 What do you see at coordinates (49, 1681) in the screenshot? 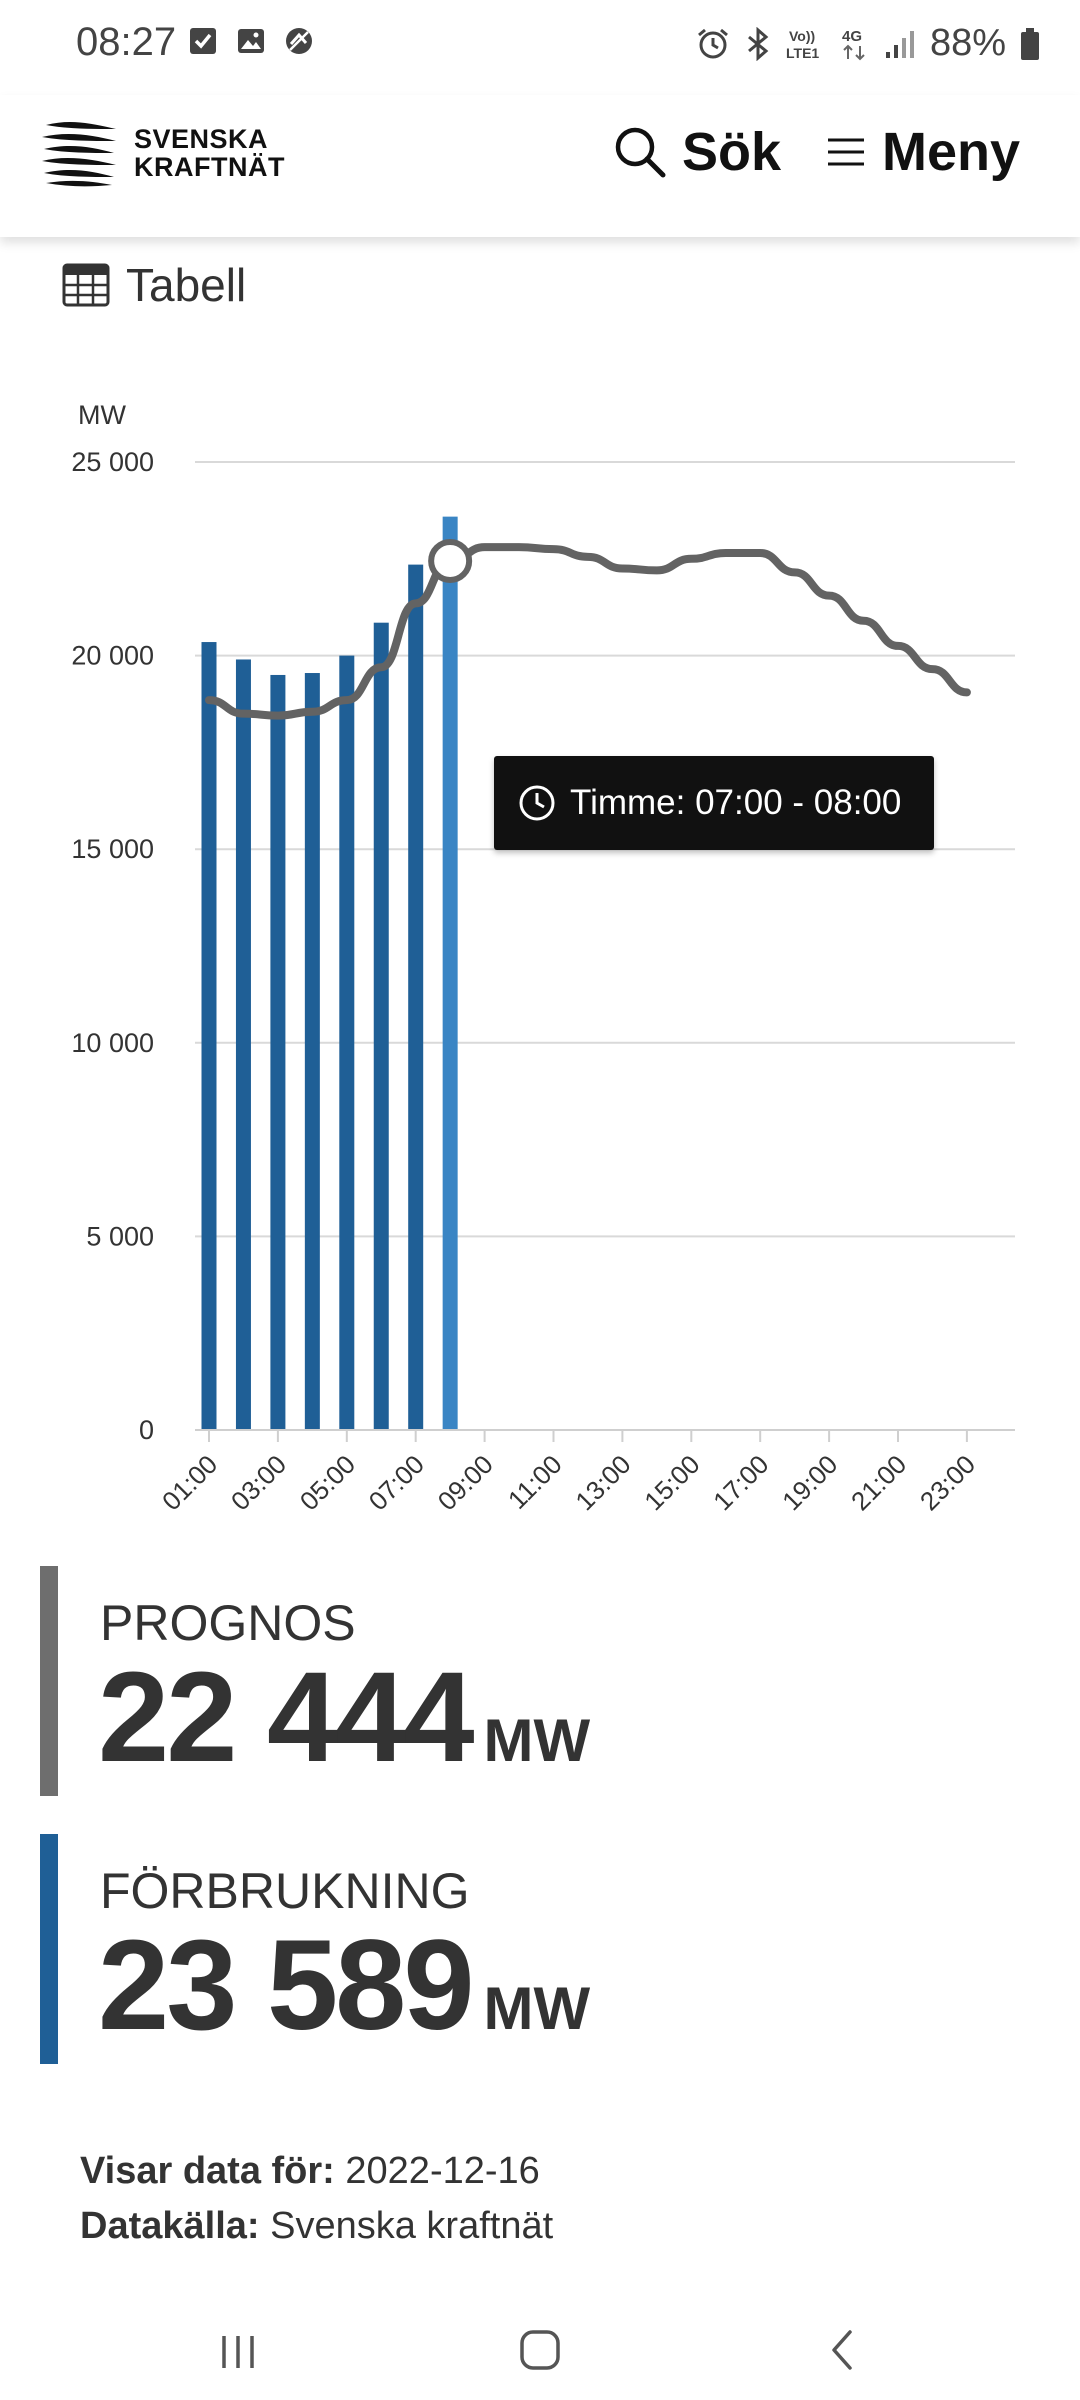
I see `forecast-color-bar` at bounding box center [49, 1681].